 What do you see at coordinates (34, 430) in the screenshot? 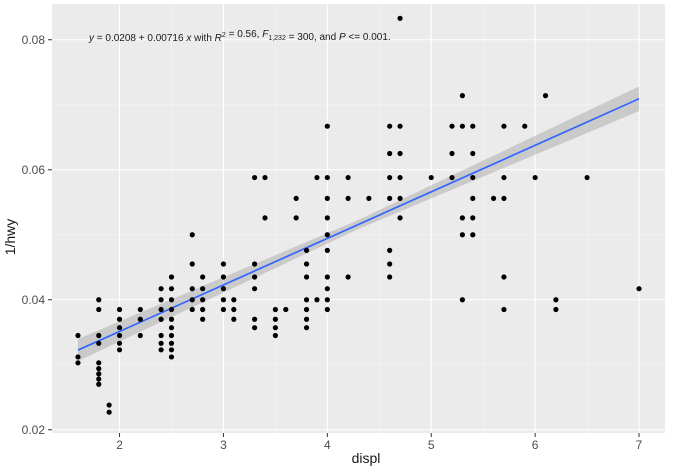
I see `y-tick-label: 0.02` at bounding box center [34, 430].